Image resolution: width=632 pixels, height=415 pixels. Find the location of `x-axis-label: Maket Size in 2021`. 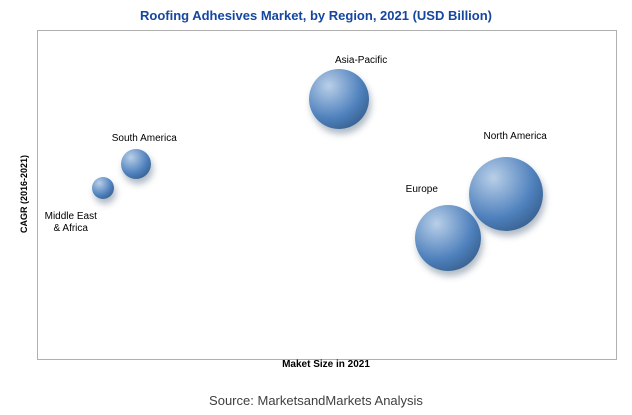

x-axis-label: Maket Size in 2021 is located at coordinates (326, 364).